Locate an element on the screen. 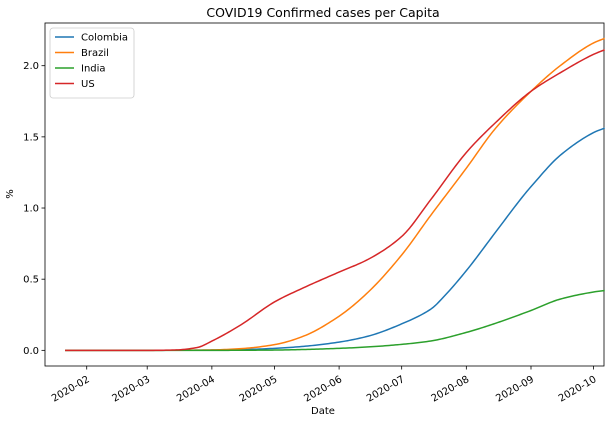 The image size is (609, 427). legend-label: India is located at coordinates (93, 69).